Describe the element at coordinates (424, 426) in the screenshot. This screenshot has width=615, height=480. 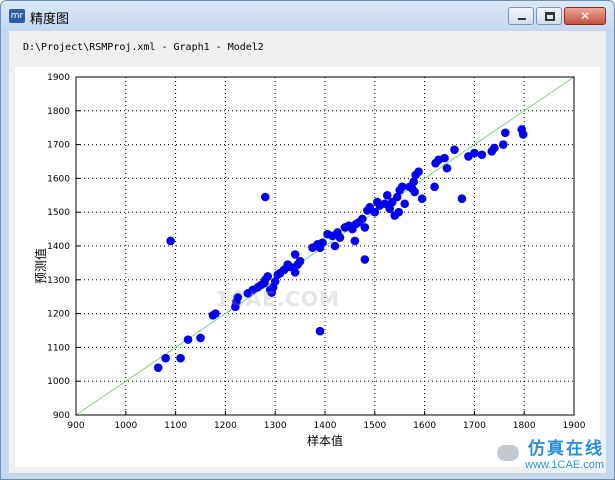
I see `x-tick-label: 1600` at that location.